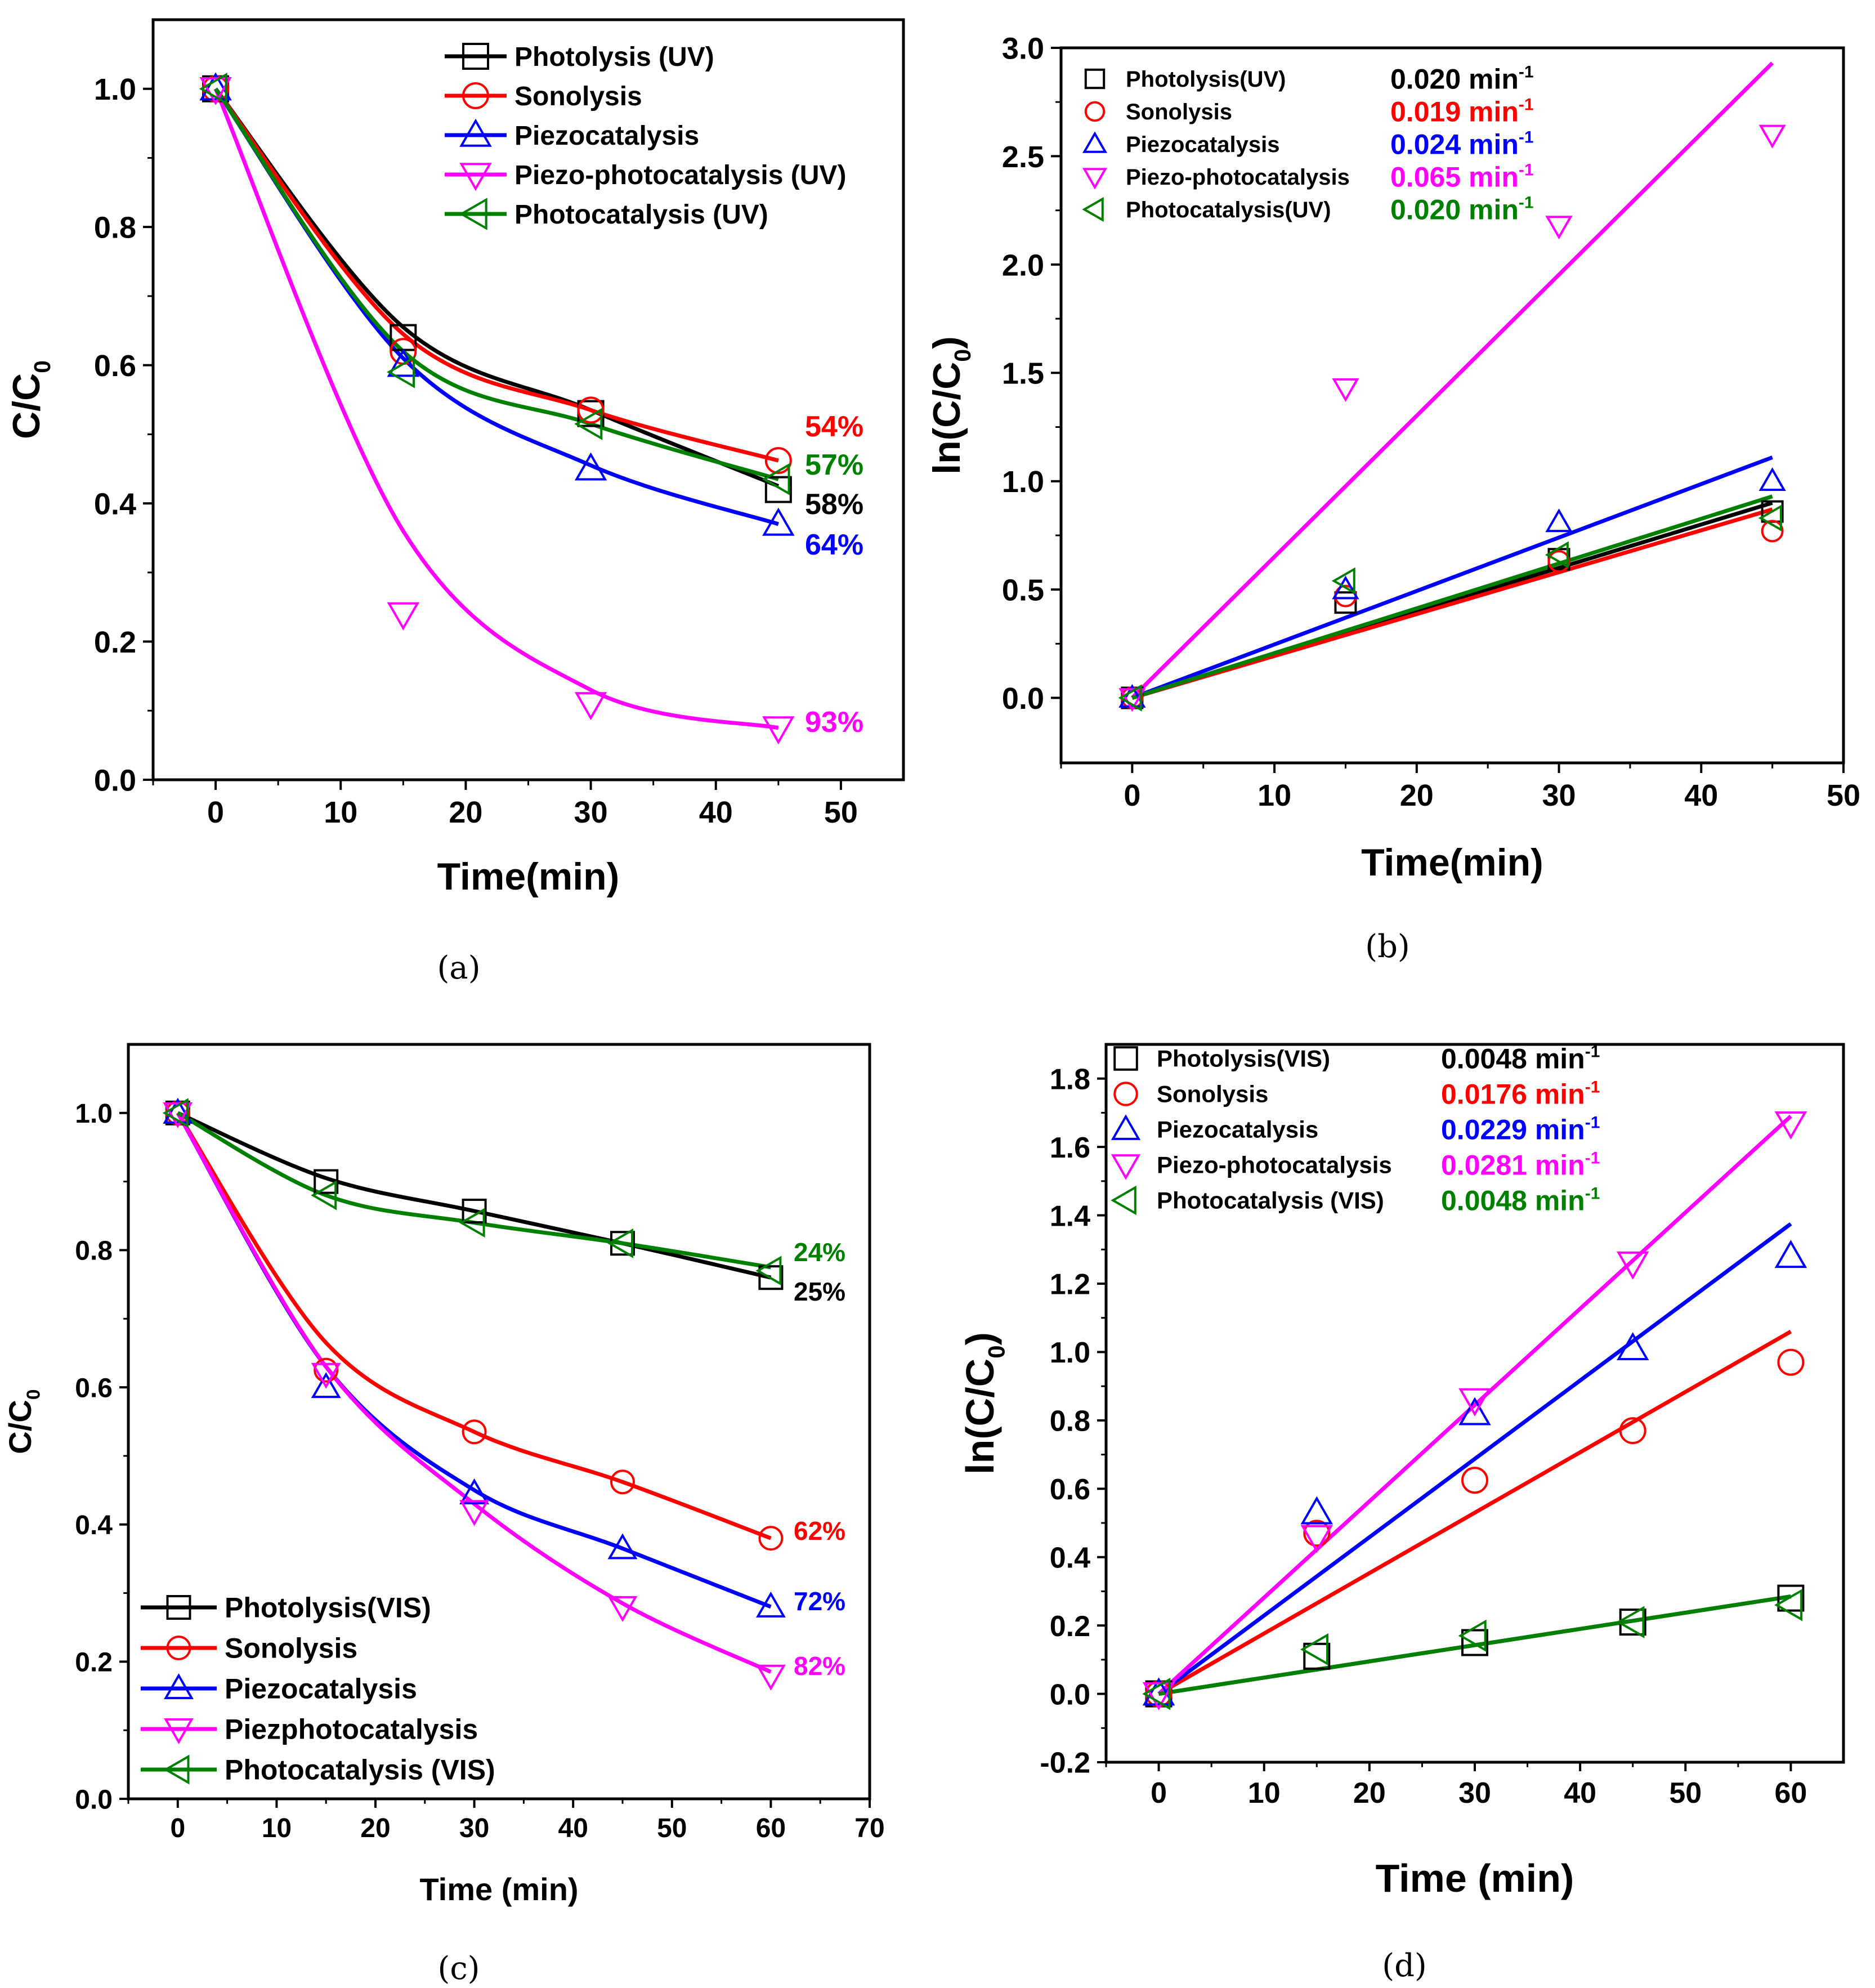  What do you see at coordinates (1455, 112) in the screenshot?
I see `legend-rate-value: 0.019 min` at bounding box center [1455, 112].